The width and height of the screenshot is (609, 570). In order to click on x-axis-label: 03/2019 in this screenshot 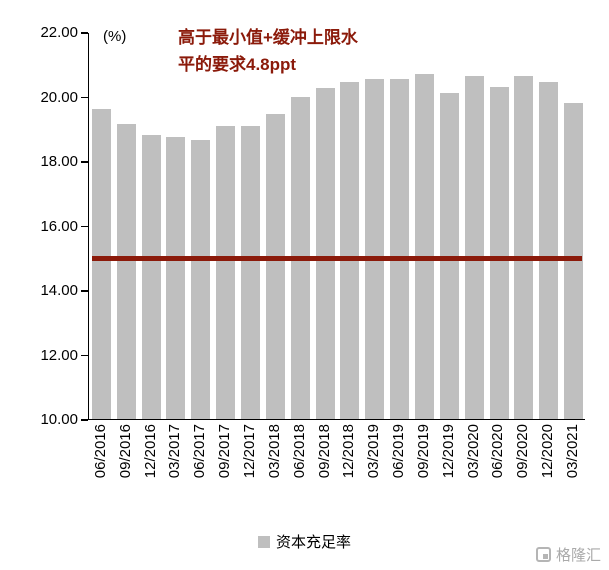, I will do `click(374, 451)`.